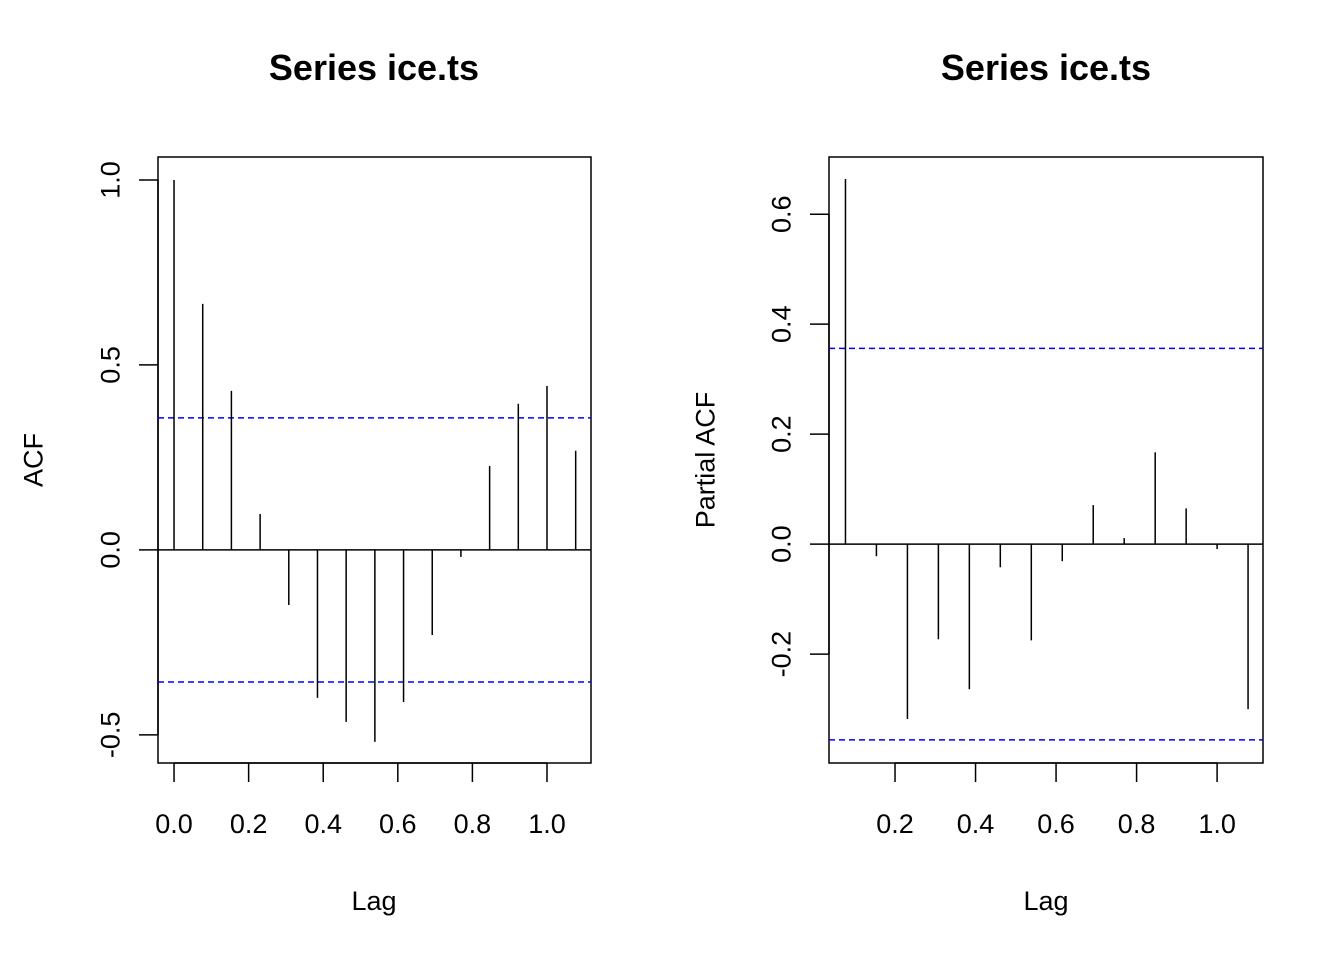 The width and height of the screenshot is (1344, 965). Describe the element at coordinates (705, 460) in the screenshot. I see `y-axis-label: Partial ACF` at that location.